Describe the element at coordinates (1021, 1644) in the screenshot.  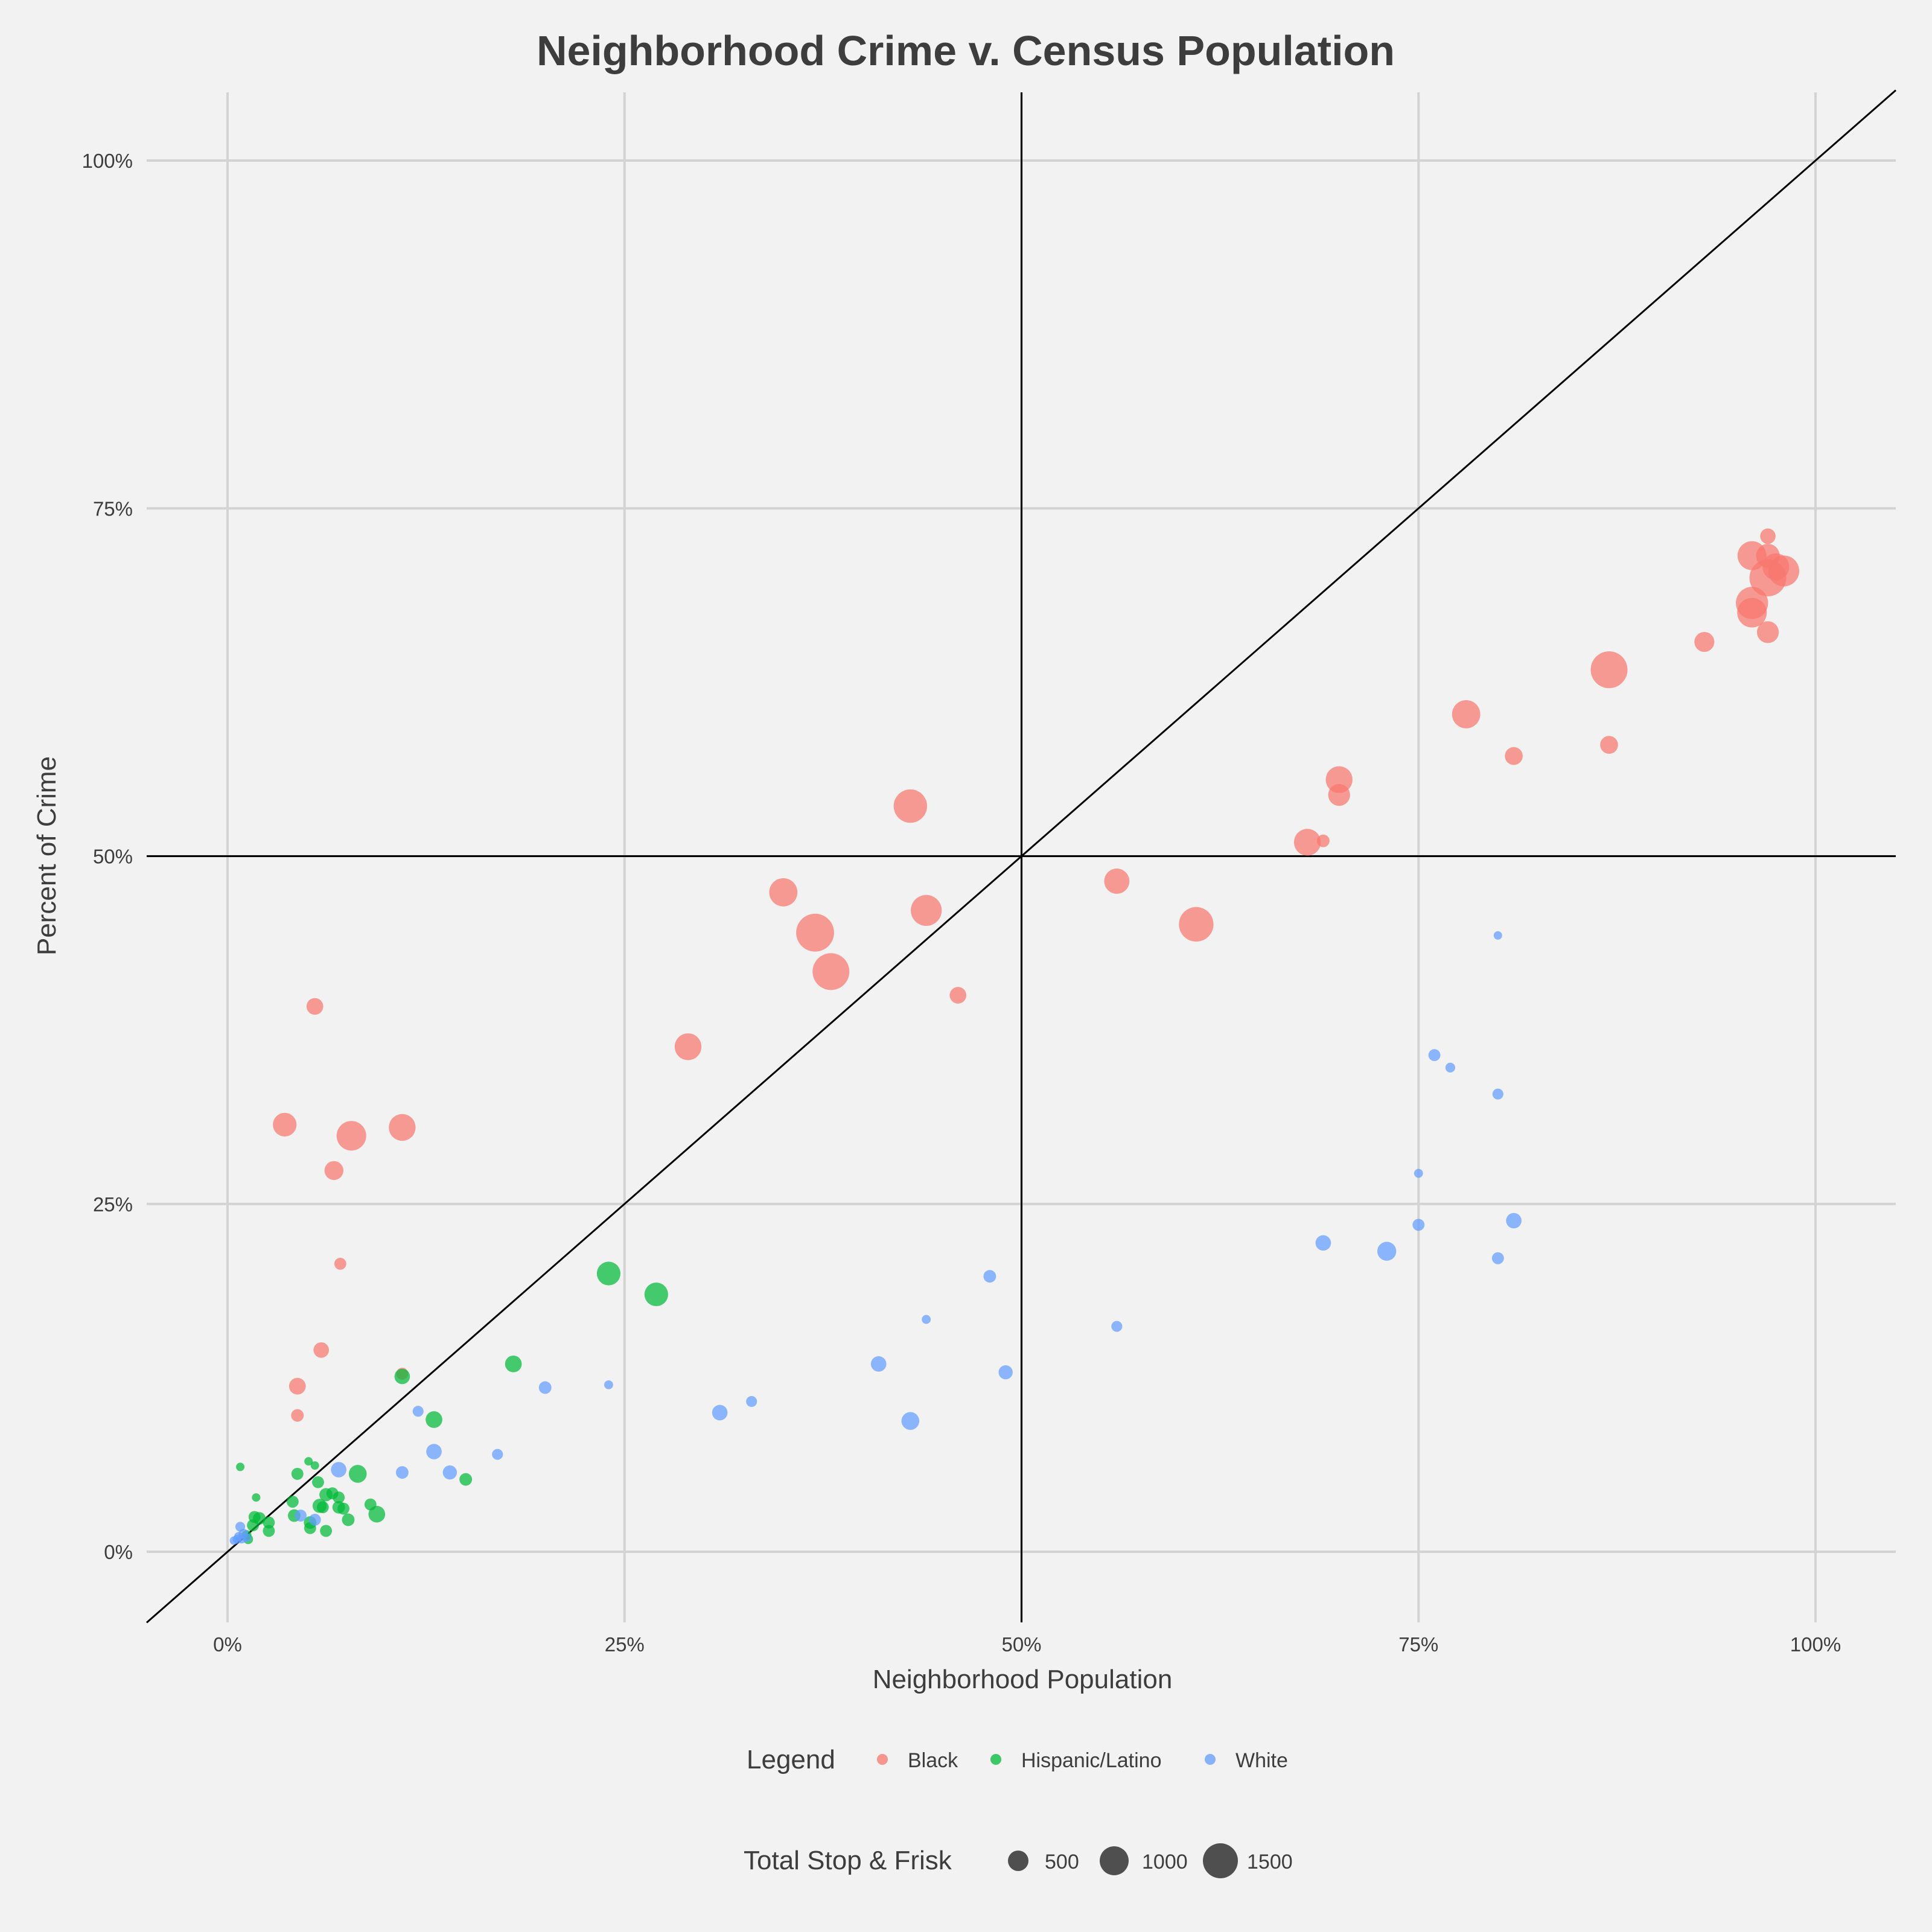
I see `x-tick-label: 50%` at that location.